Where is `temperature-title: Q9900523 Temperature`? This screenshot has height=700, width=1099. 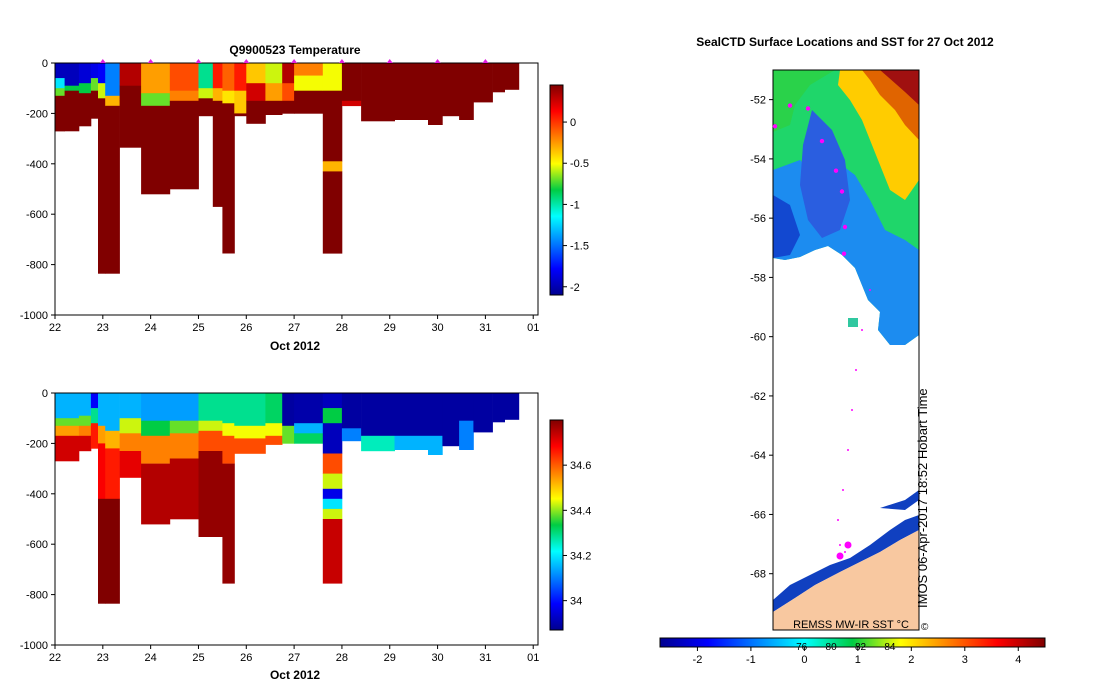
temperature-title: Q9900523 Temperature is located at coordinates (295, 50).